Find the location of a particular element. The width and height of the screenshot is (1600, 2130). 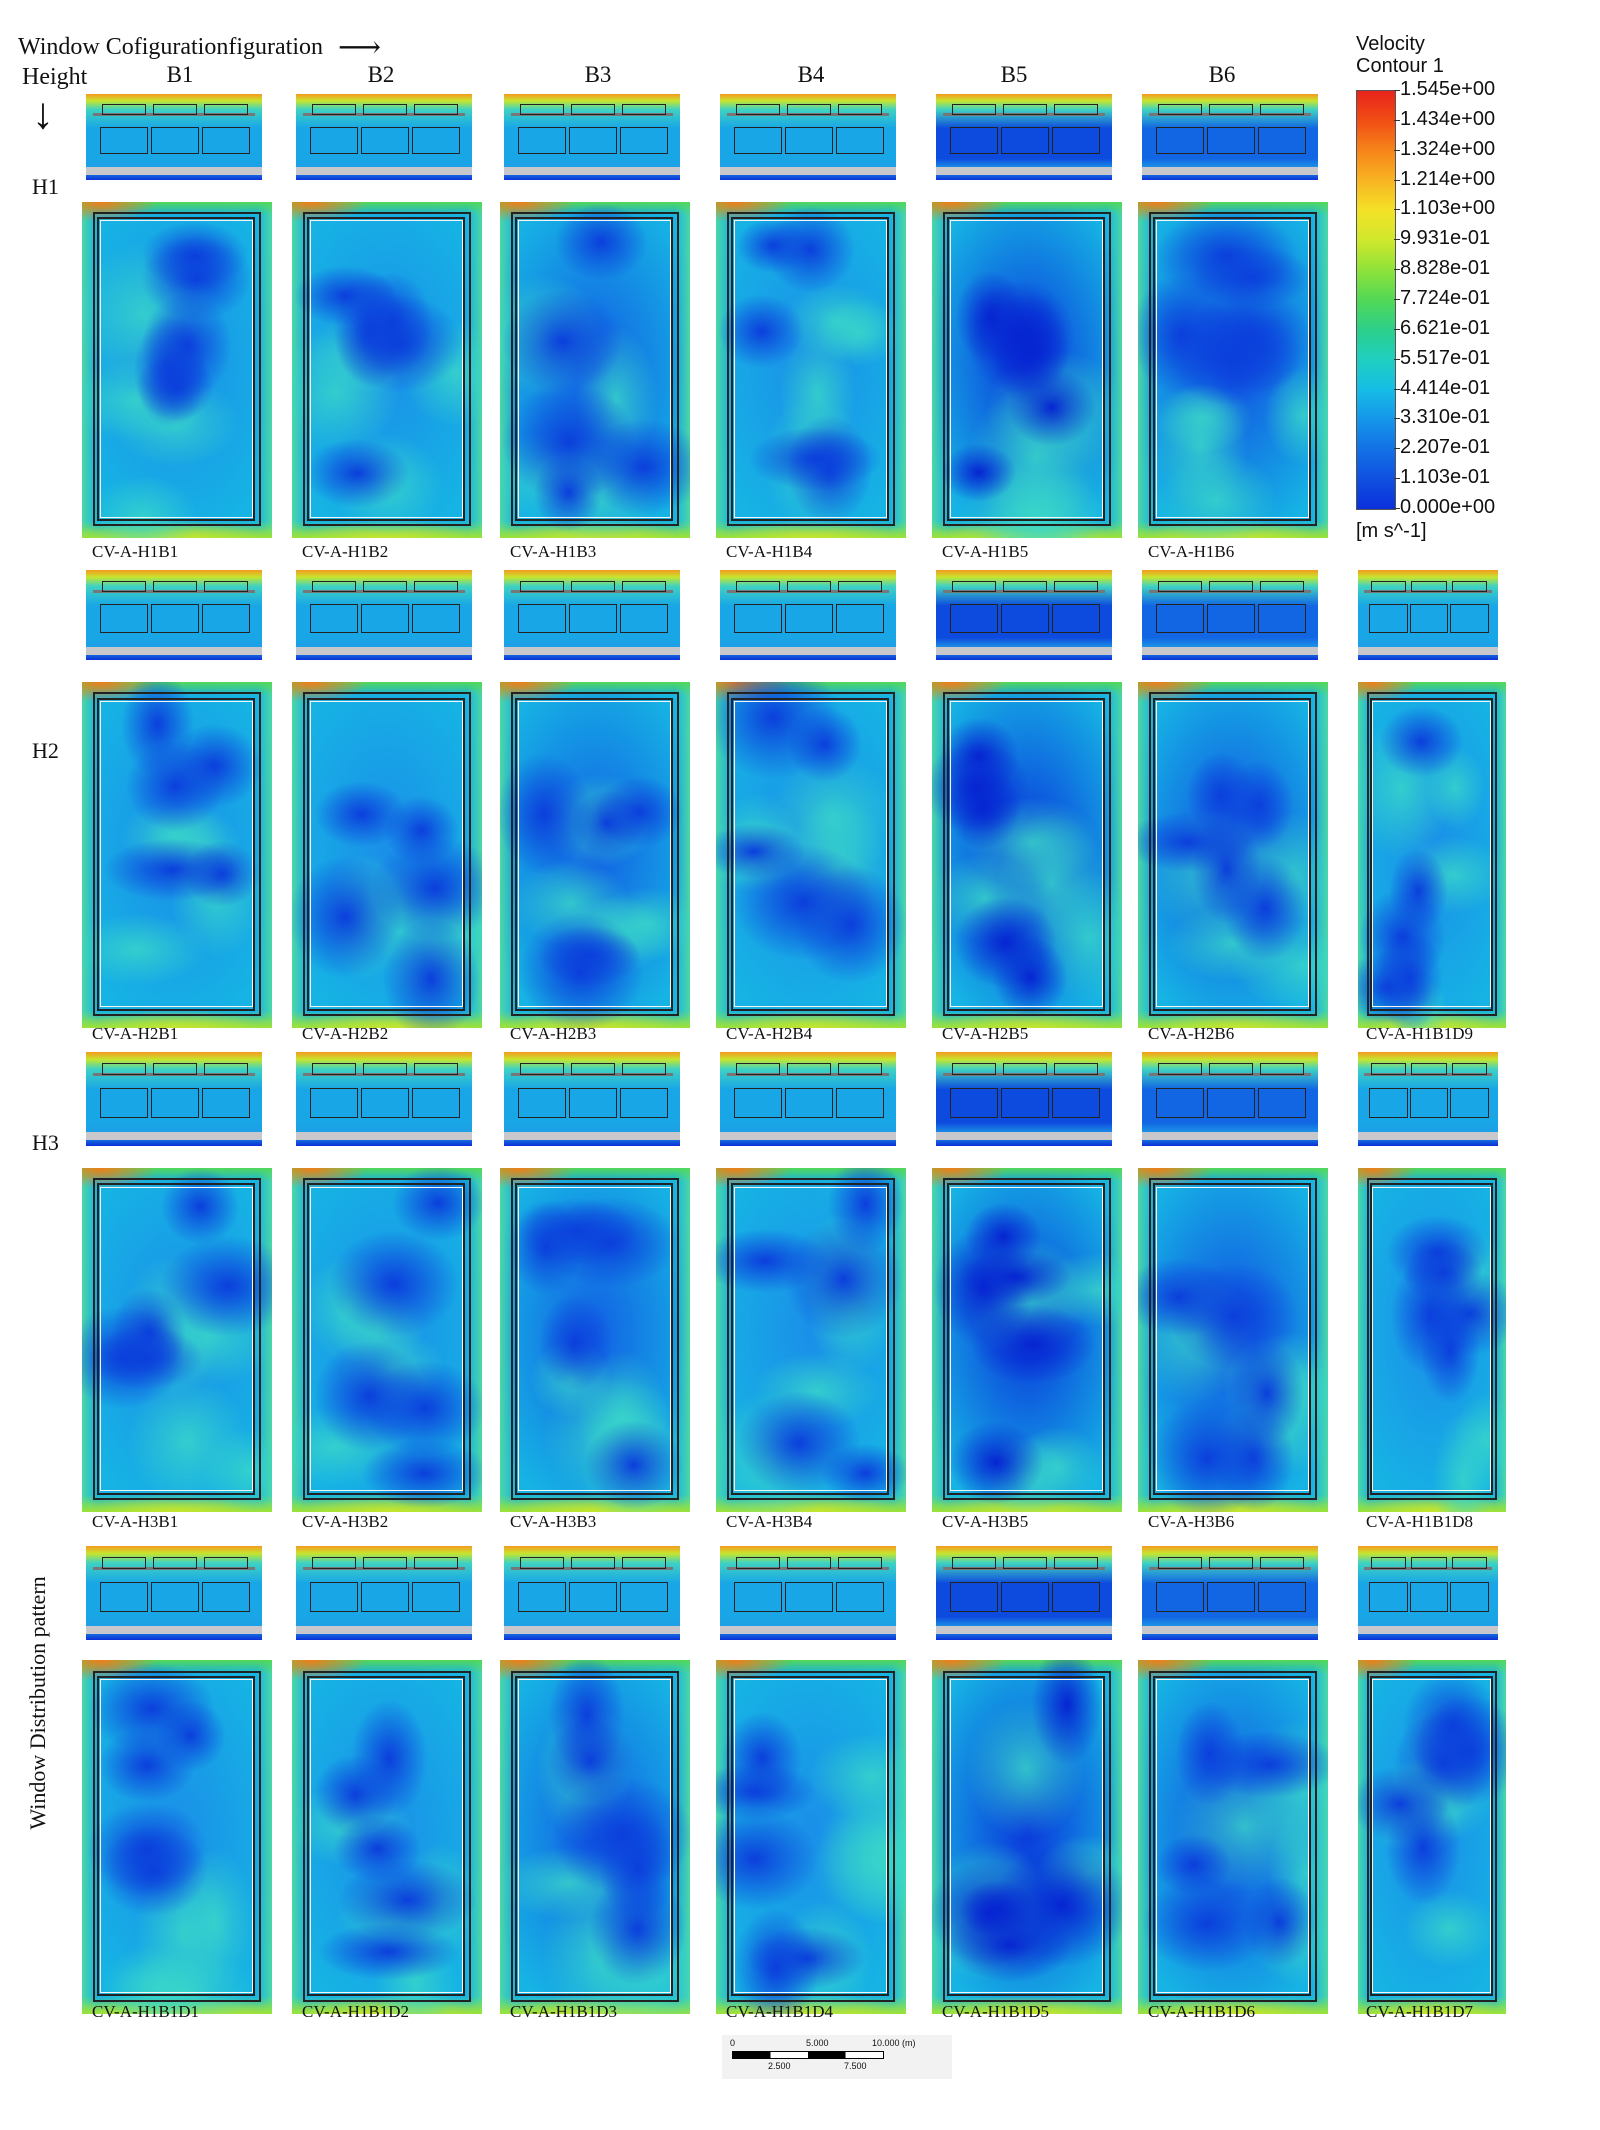

legend-tick-label: 7.724e-01 is located at coordinates (1445, 298).